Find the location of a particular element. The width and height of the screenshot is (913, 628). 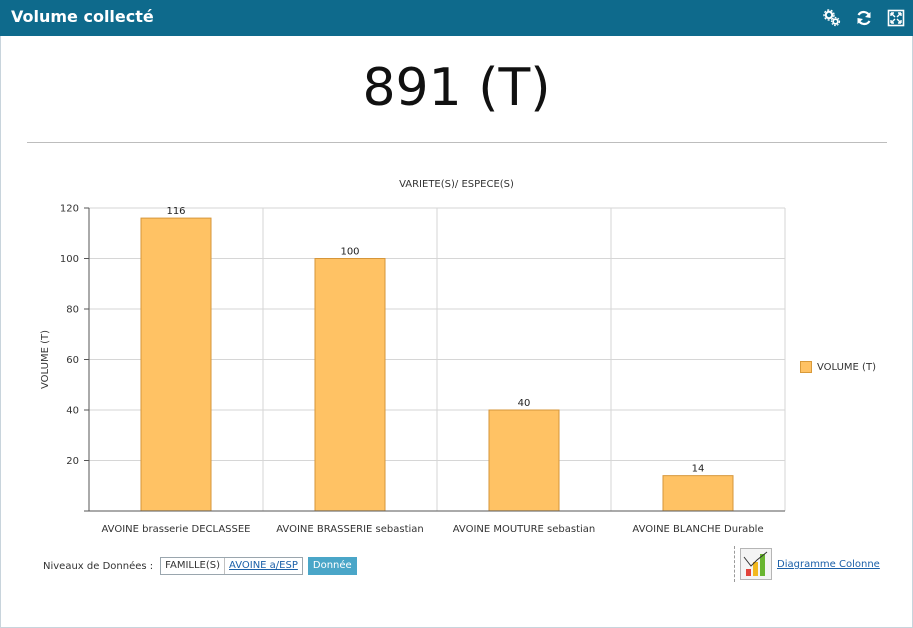

legend-label: VOLUME (T) is located at coordinates (846, 367).